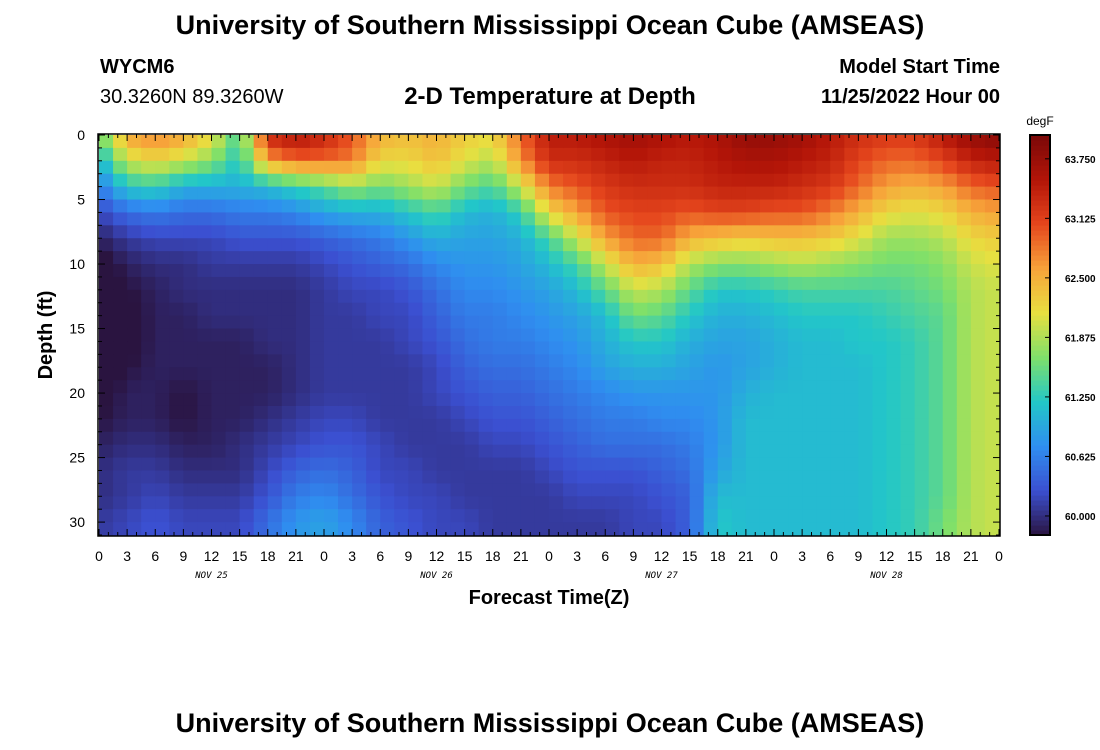 This screenshot has width=1100, height=750. Describe the element at coordinates (661, 576) in the screenshot. I see `day-label: NOV 27` at that location.